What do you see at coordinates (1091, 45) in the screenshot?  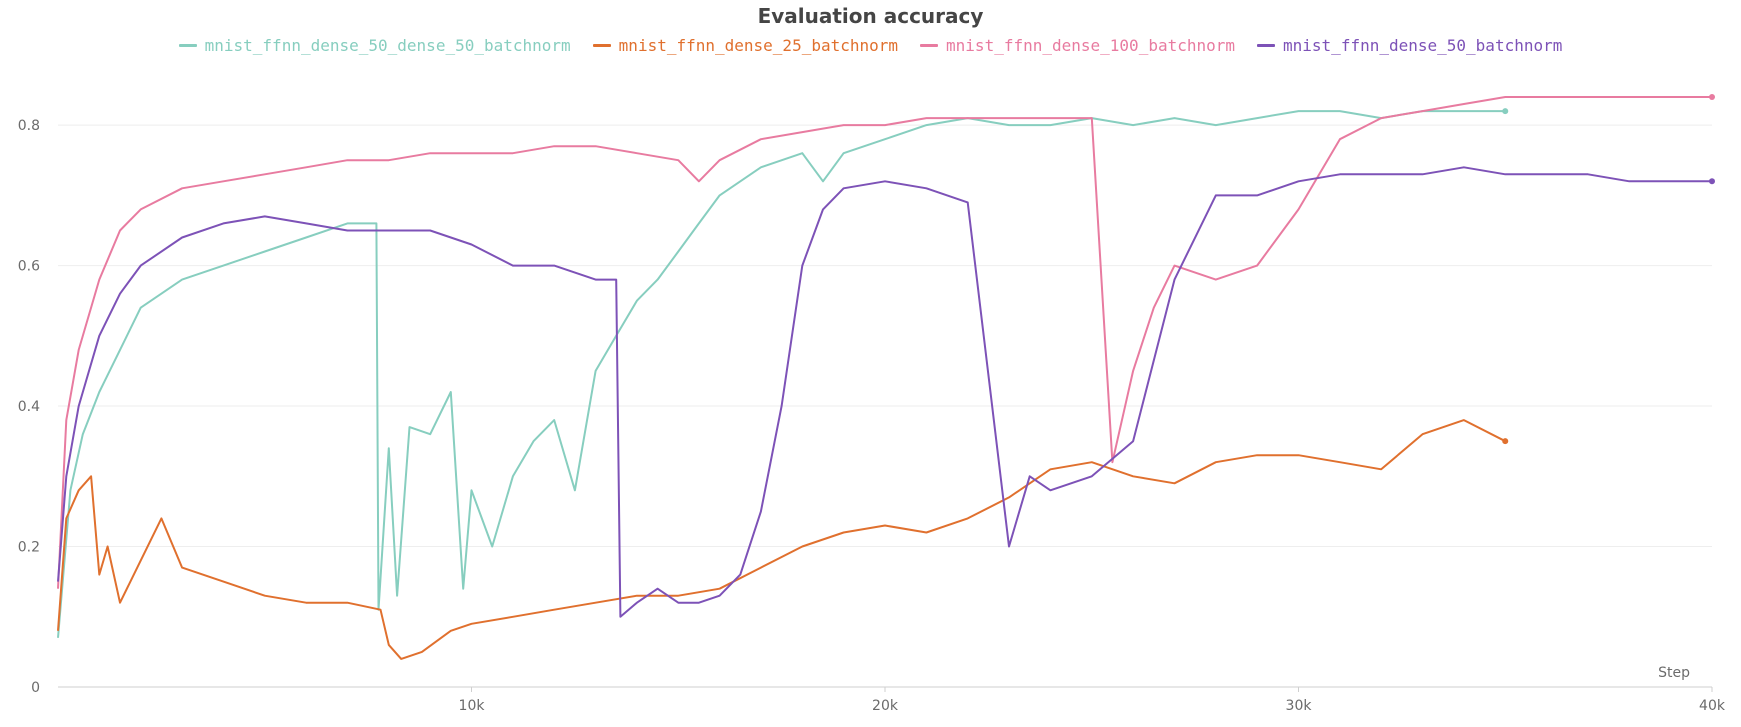 I see `legend-label: mnist_ffnn_dense_100_batchnorm` at bounding box center [1091, 45].